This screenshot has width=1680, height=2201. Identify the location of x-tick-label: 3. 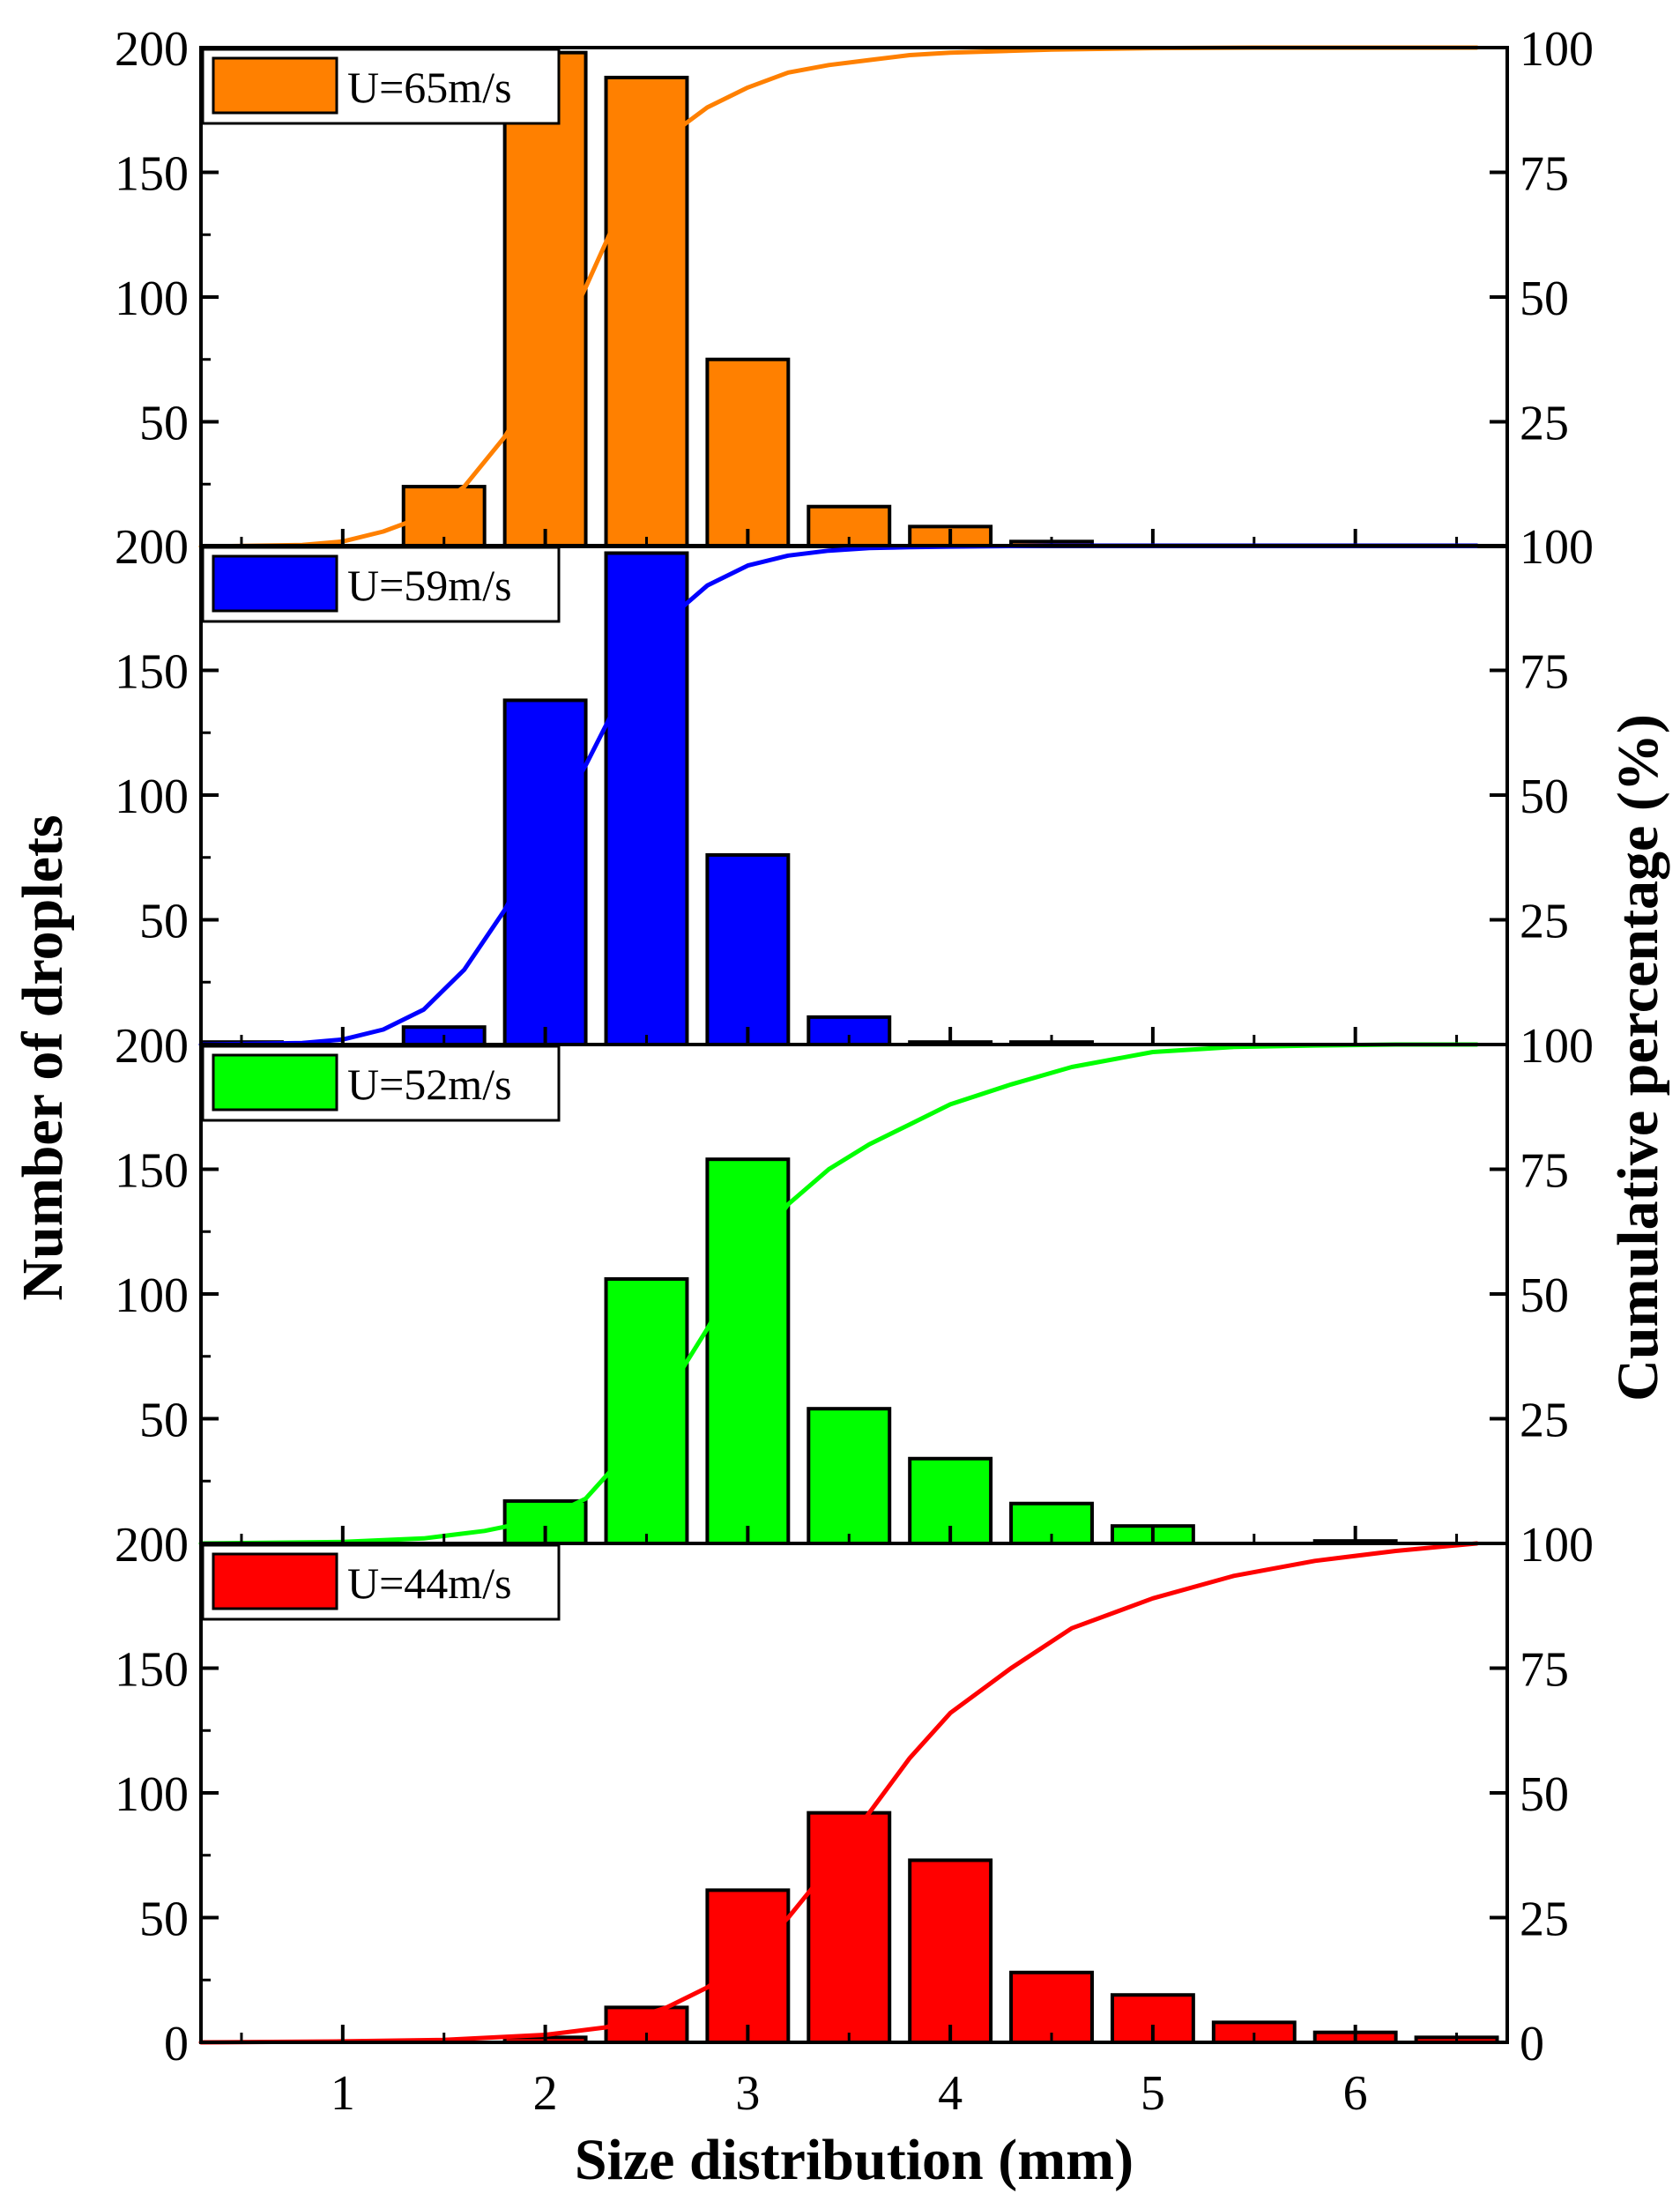
(747, 2093).